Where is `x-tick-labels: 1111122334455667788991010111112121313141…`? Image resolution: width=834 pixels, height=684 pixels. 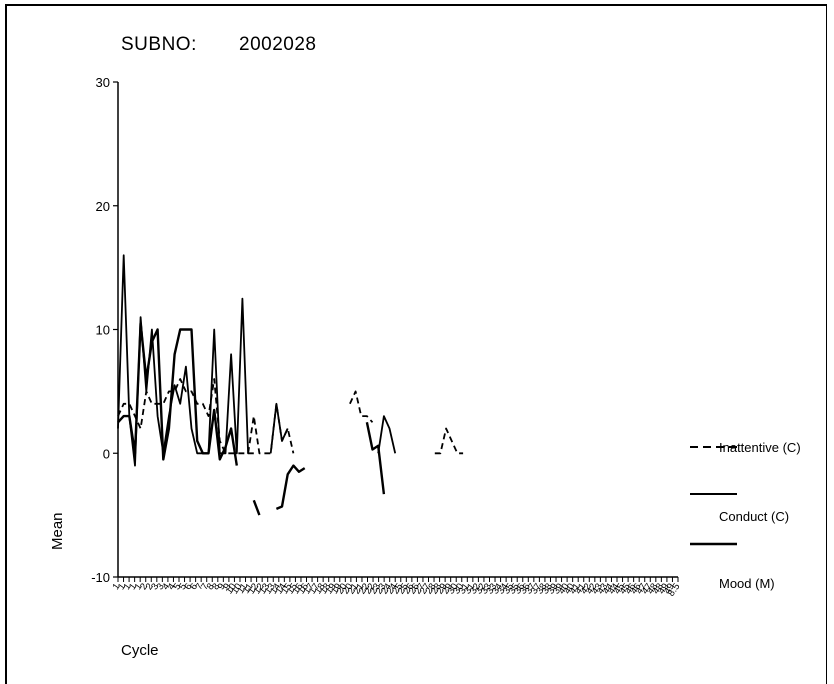 x-tick-labels: 1111122334455667788991010111112121313141… is located at coordinates (396, 588).